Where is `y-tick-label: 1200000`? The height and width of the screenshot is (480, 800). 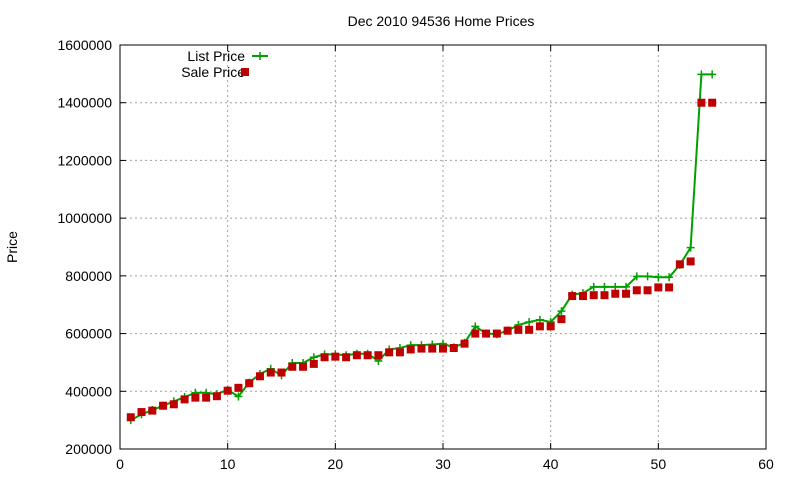 y-tick-label: 1200000 is located at coordinates (84, 160).